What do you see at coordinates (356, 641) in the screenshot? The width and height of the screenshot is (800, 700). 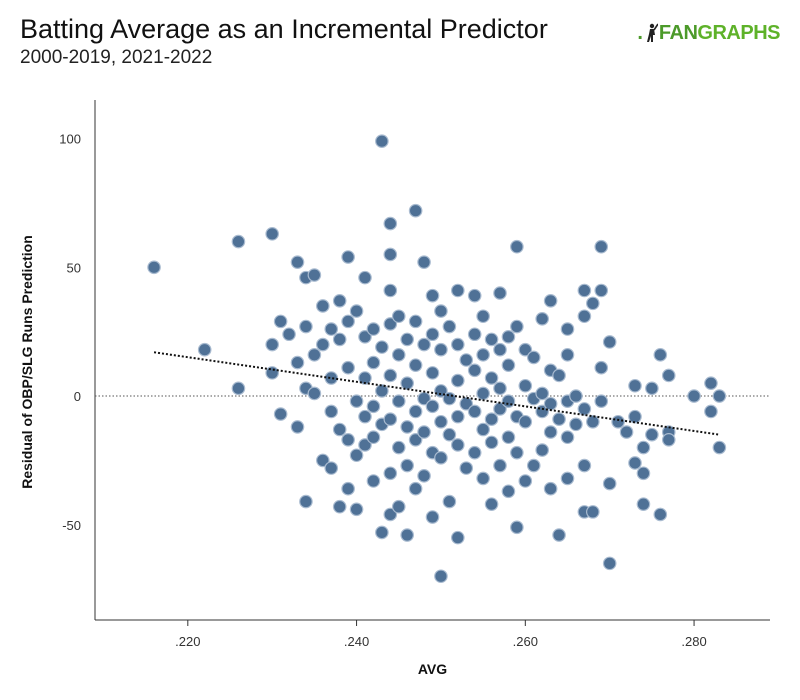 I see `x-tick-label: .240` at bounding box center [356, 641].